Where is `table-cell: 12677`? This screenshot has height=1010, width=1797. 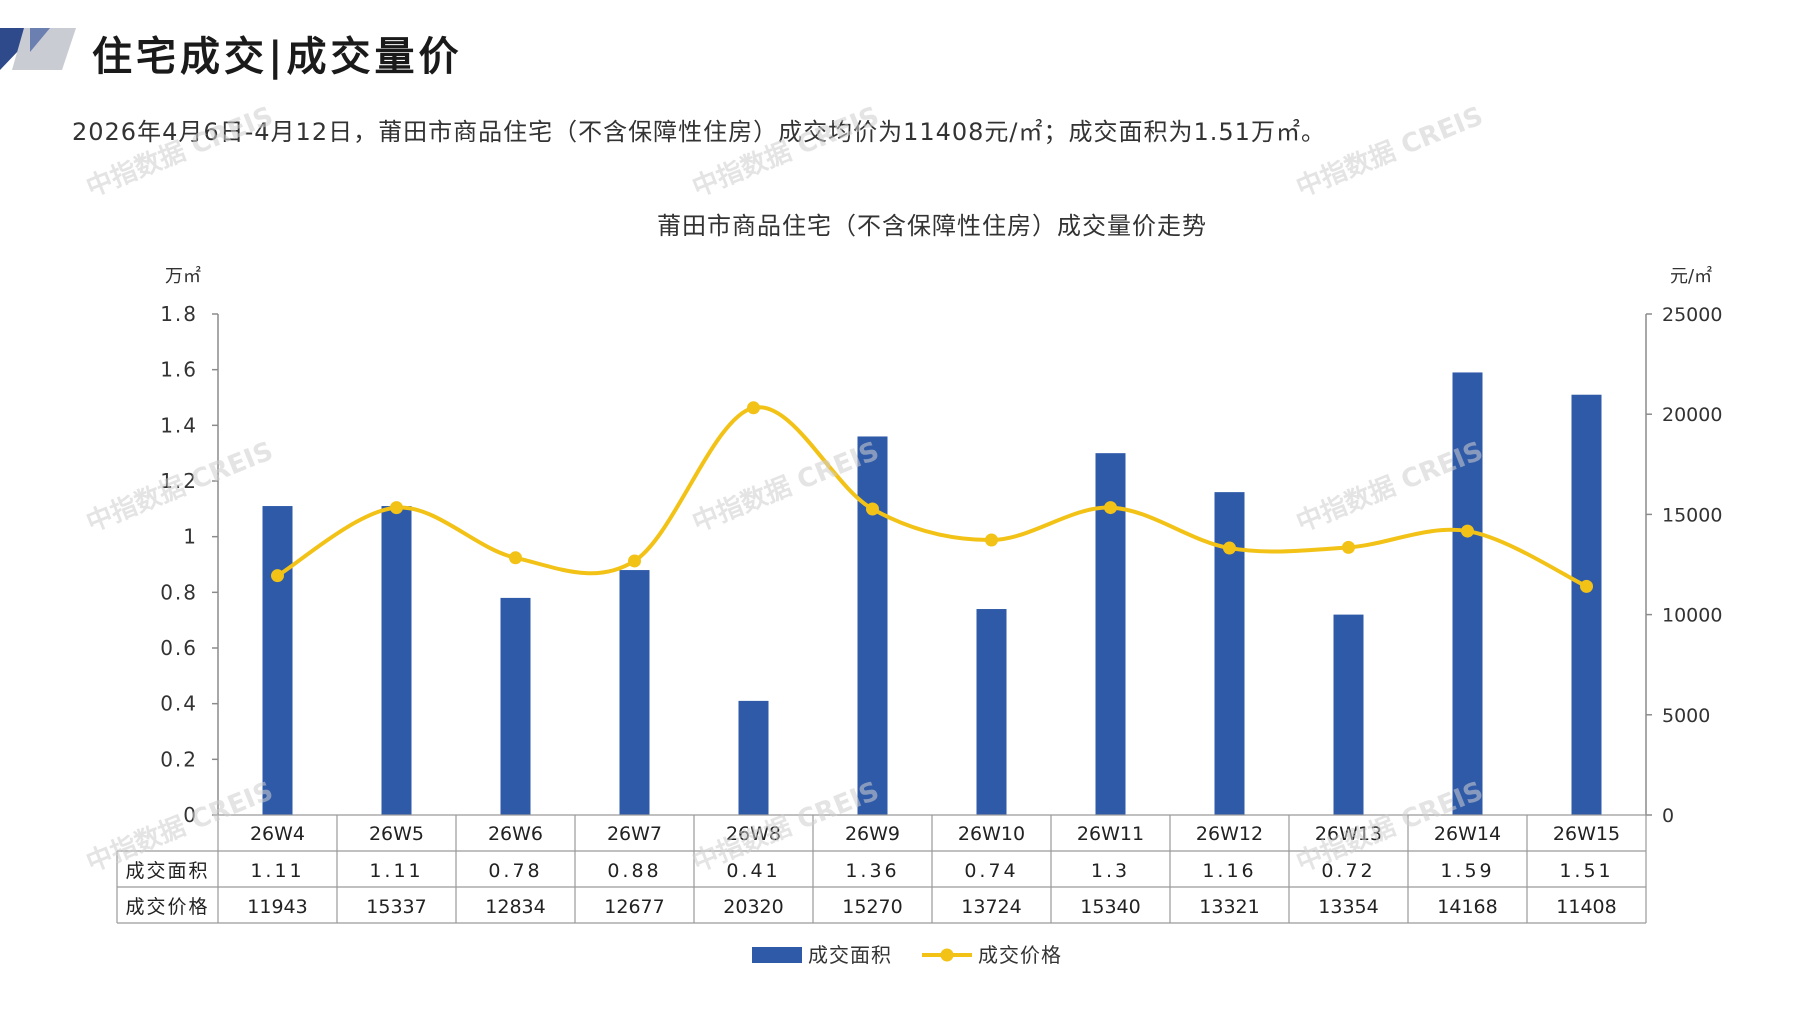
table-cell: 12677 is located at coordinates (634, 907).